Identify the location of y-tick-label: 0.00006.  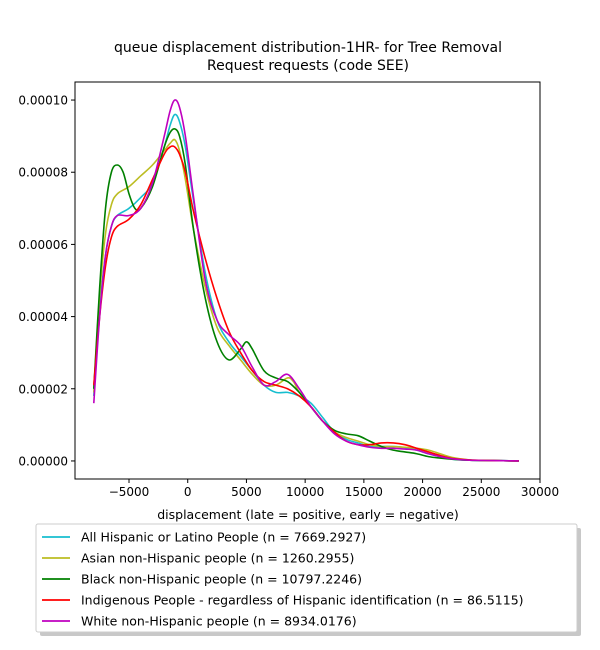
(43, 245).